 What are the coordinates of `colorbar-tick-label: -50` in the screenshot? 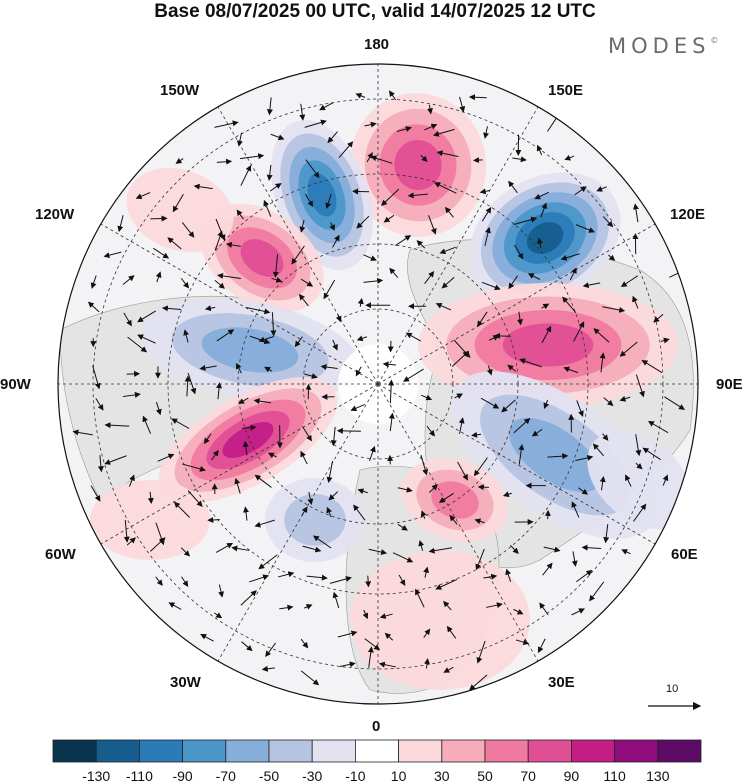 It's located at (269, 776).